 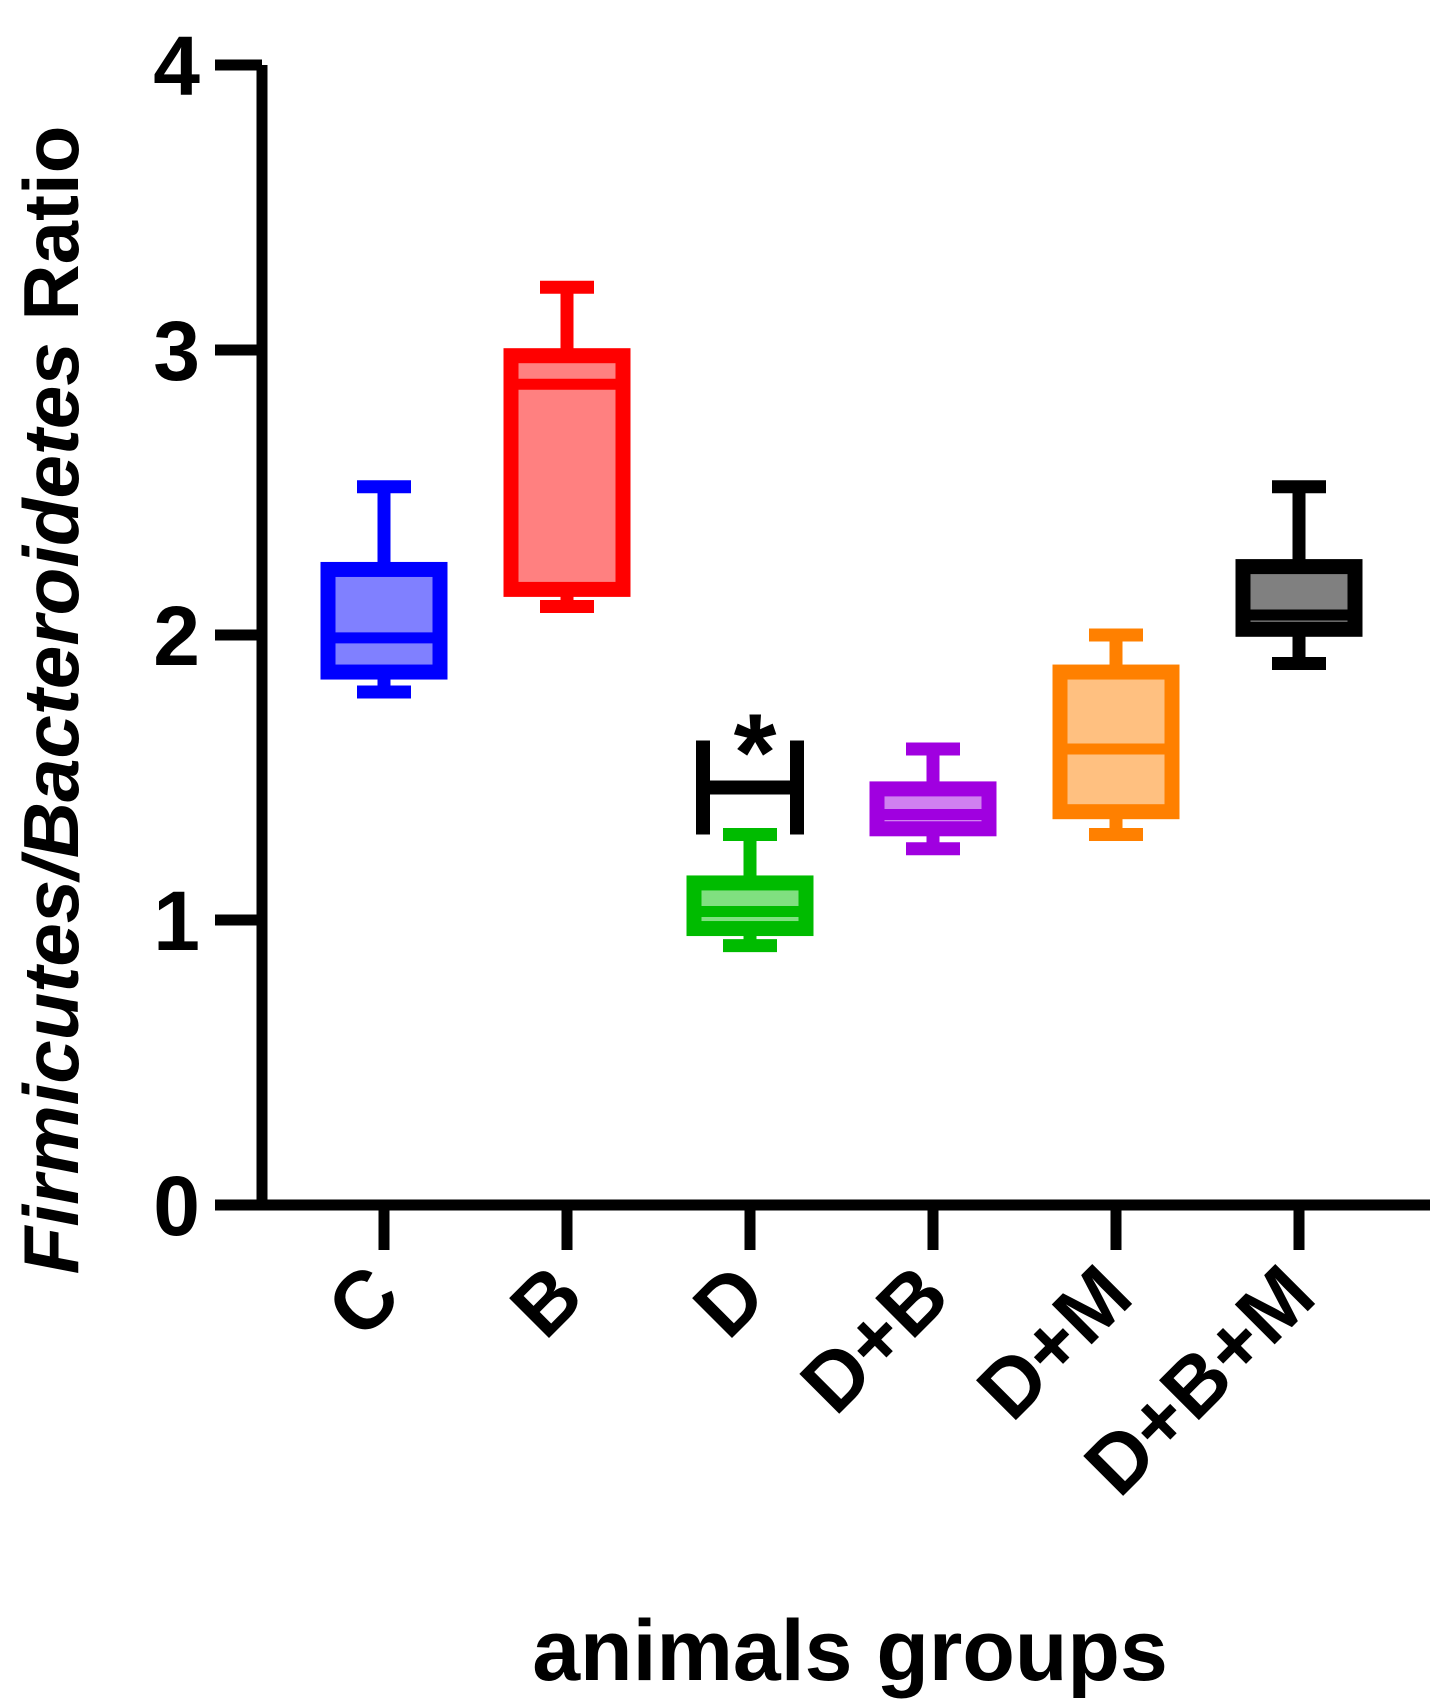 I want to click on x-axis-label: animals groups, so click(x=850, y=1651).